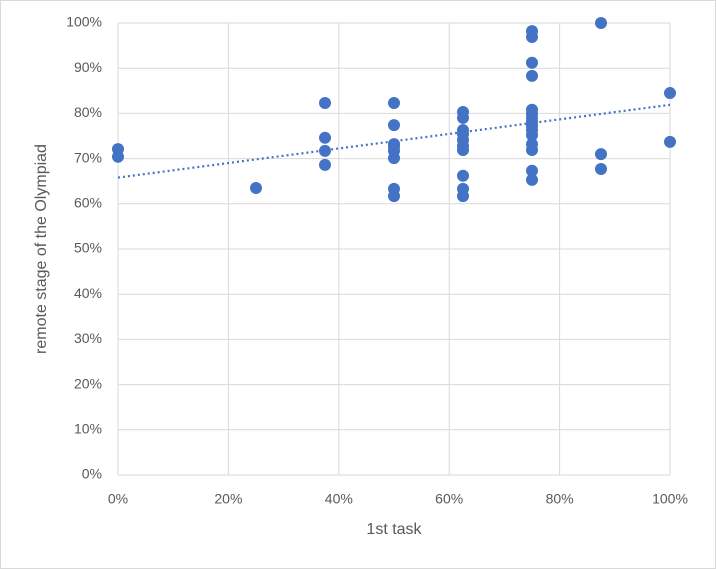 The image size is (716, 569). Describe the element at coordinates (339, 499) in the screenshot. I see `x-tick-label: 40%` at that location.